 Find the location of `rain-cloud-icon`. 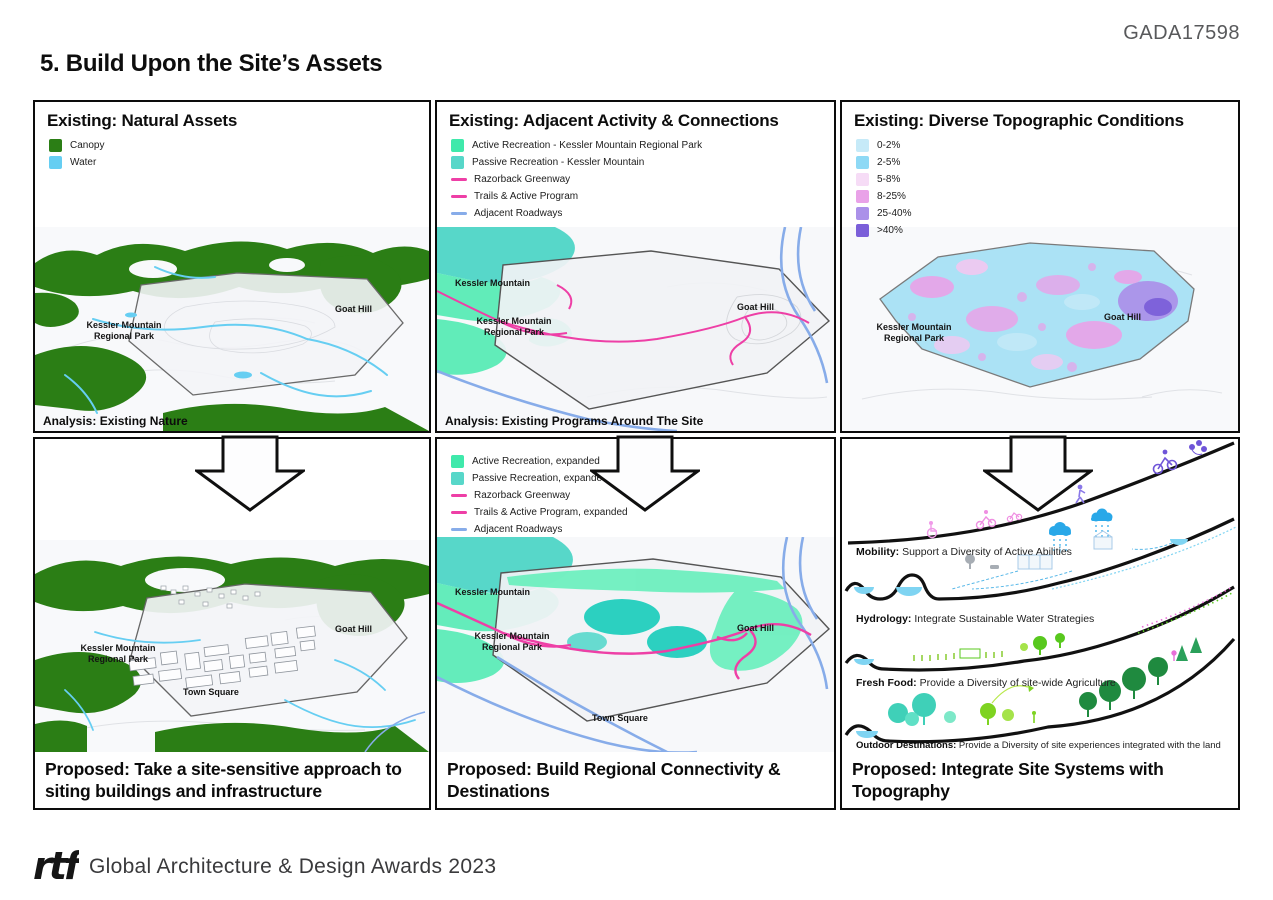

rain-cloud-icon is located at coordinates (1102, 522).